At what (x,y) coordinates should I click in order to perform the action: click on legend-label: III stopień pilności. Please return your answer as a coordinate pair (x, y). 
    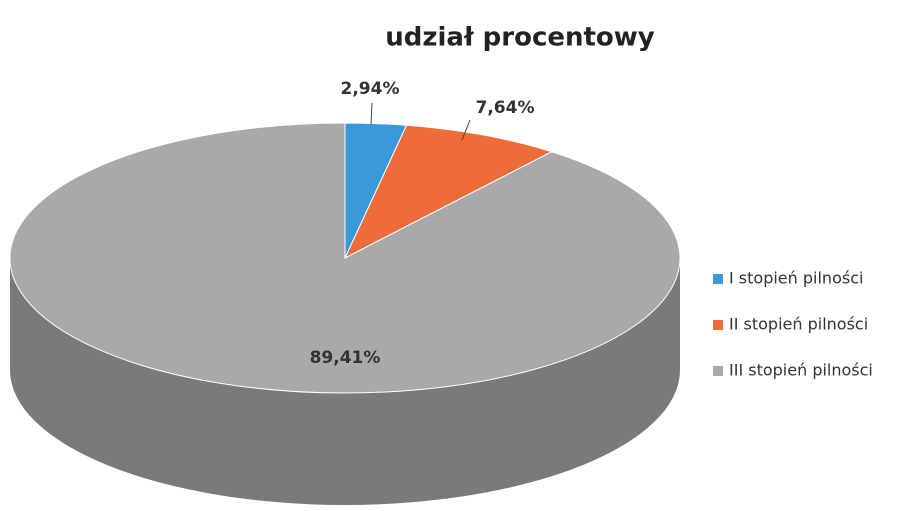
    Looking at the image, I should click on (801, 370).